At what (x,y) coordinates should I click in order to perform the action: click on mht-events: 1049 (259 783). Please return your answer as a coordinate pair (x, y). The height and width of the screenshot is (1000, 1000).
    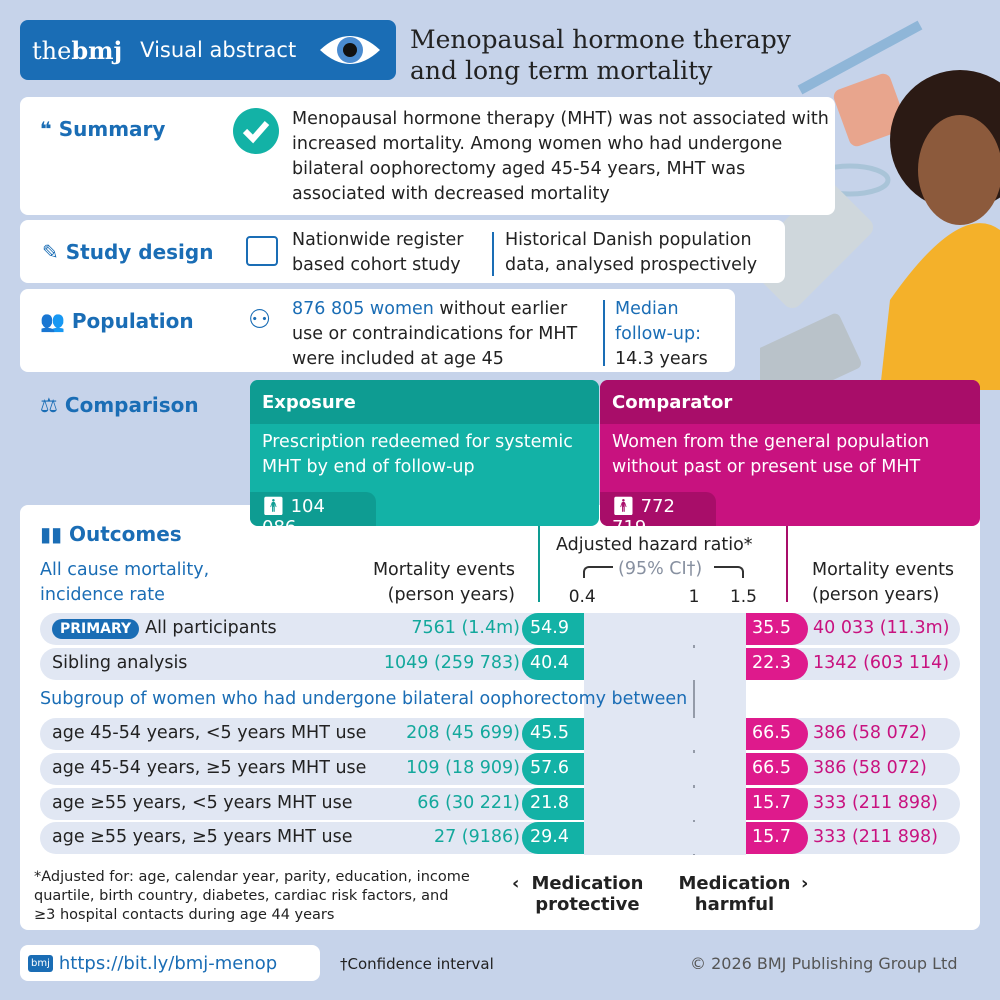
    Looking at the image, I should click on (451, 663).